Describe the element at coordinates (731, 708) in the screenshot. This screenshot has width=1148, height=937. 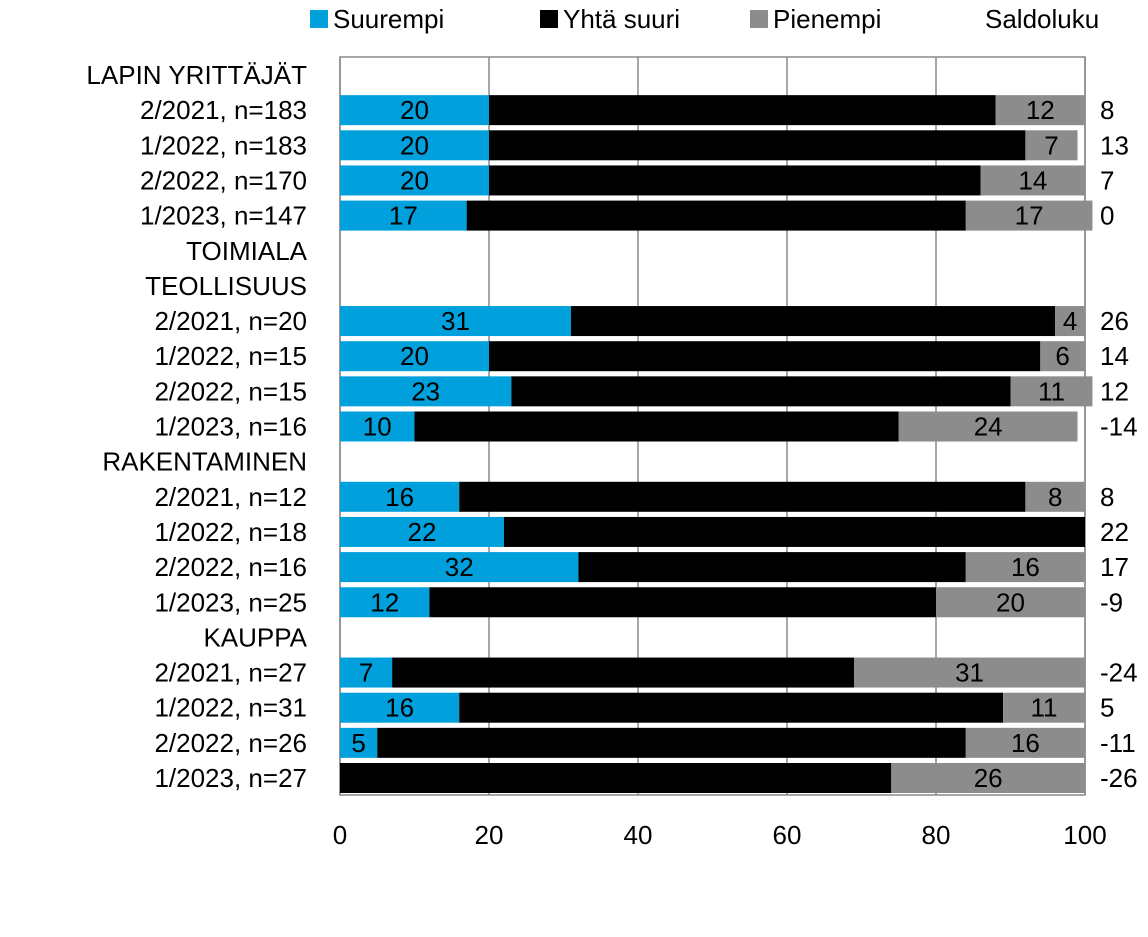
I see `bar-value-label: 73` at that location.